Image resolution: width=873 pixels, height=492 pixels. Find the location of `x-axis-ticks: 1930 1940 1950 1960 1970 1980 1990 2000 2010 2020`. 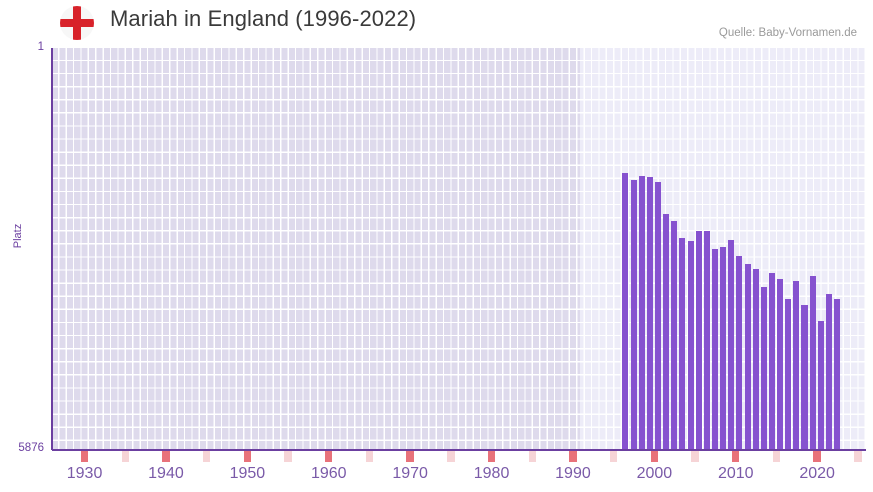

x-axis-ticks: 1930 1940 1950 1960 1970 1980 1990 2000 2010 2020 is located at coordinates (436, 471).